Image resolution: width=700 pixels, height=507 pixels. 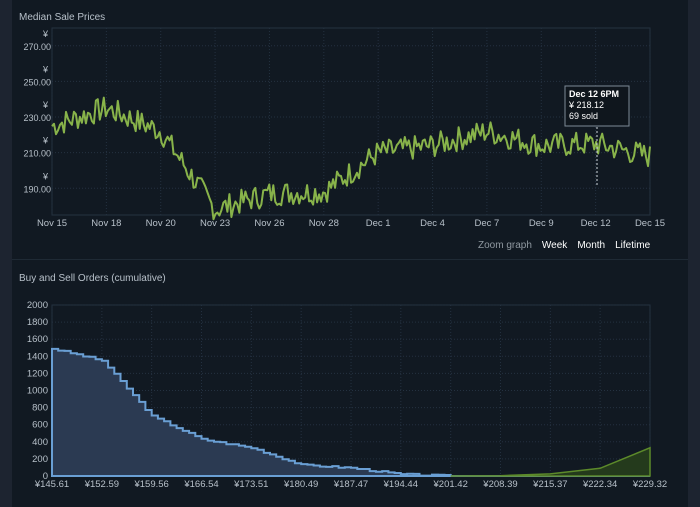 I want to click on orders-x-tick-label: ¥215.37, so click(x=549, y=484).